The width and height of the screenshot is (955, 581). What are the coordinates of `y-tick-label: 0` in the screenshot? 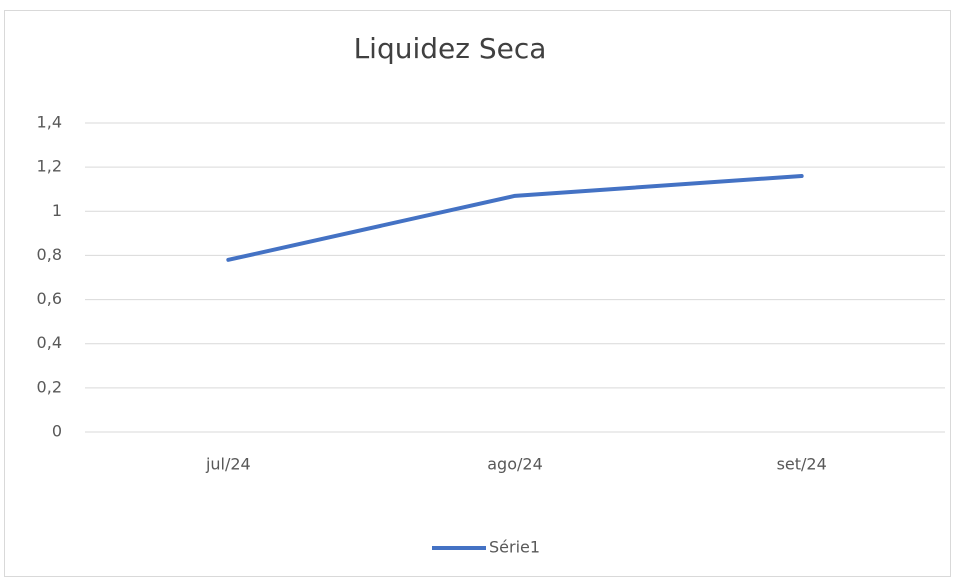 It's located at (57, 431).